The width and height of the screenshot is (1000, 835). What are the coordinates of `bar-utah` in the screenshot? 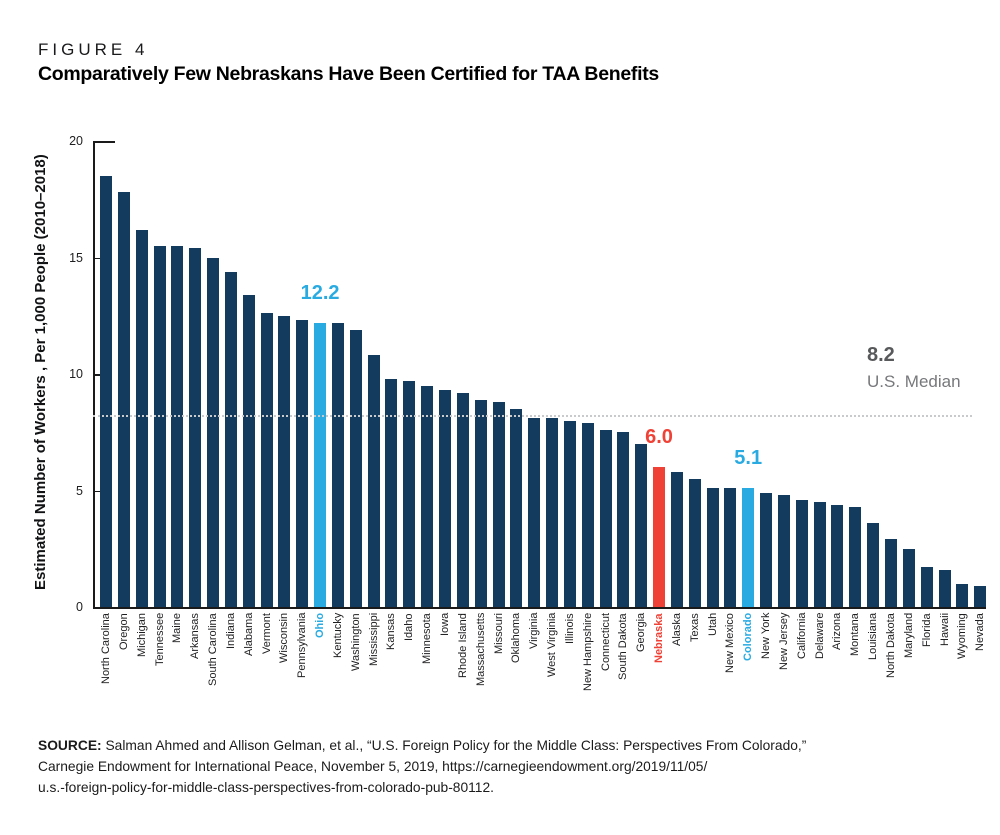 It's located at (712, 547).